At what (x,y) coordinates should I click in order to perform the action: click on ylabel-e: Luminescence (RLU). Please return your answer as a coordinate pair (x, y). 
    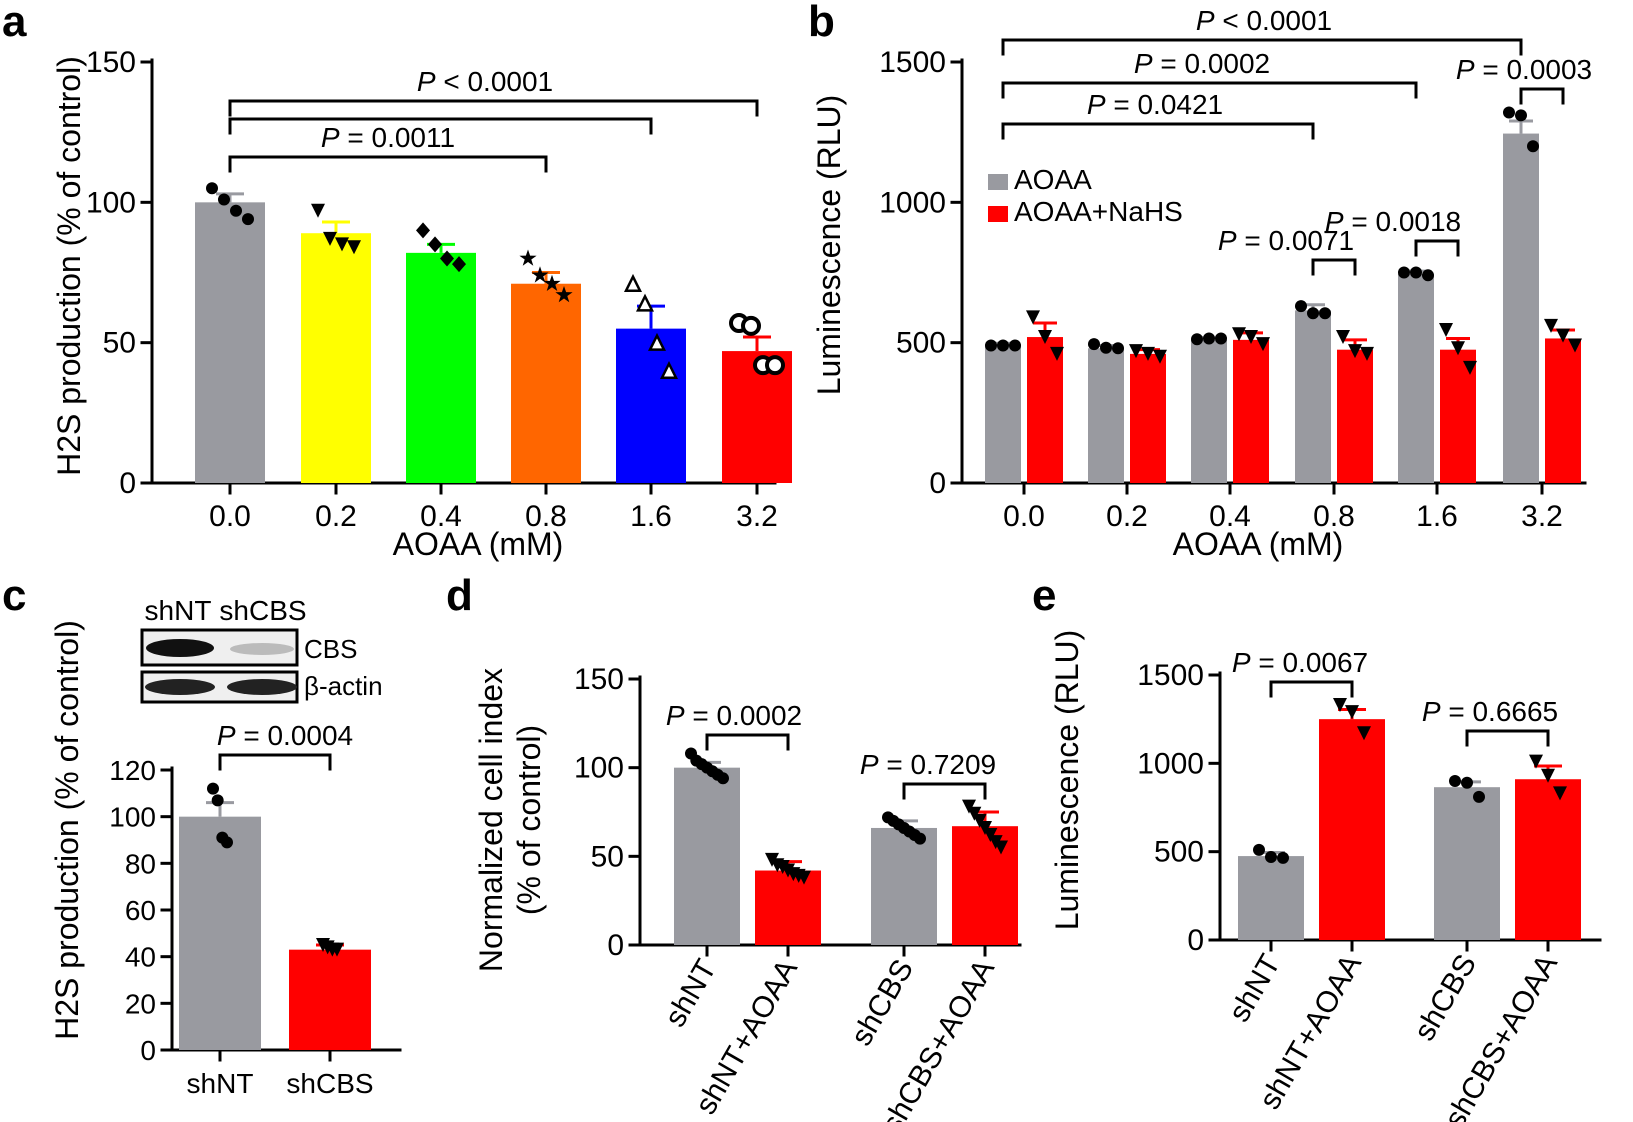
    Looking at the image, I should click on (1067, 780).